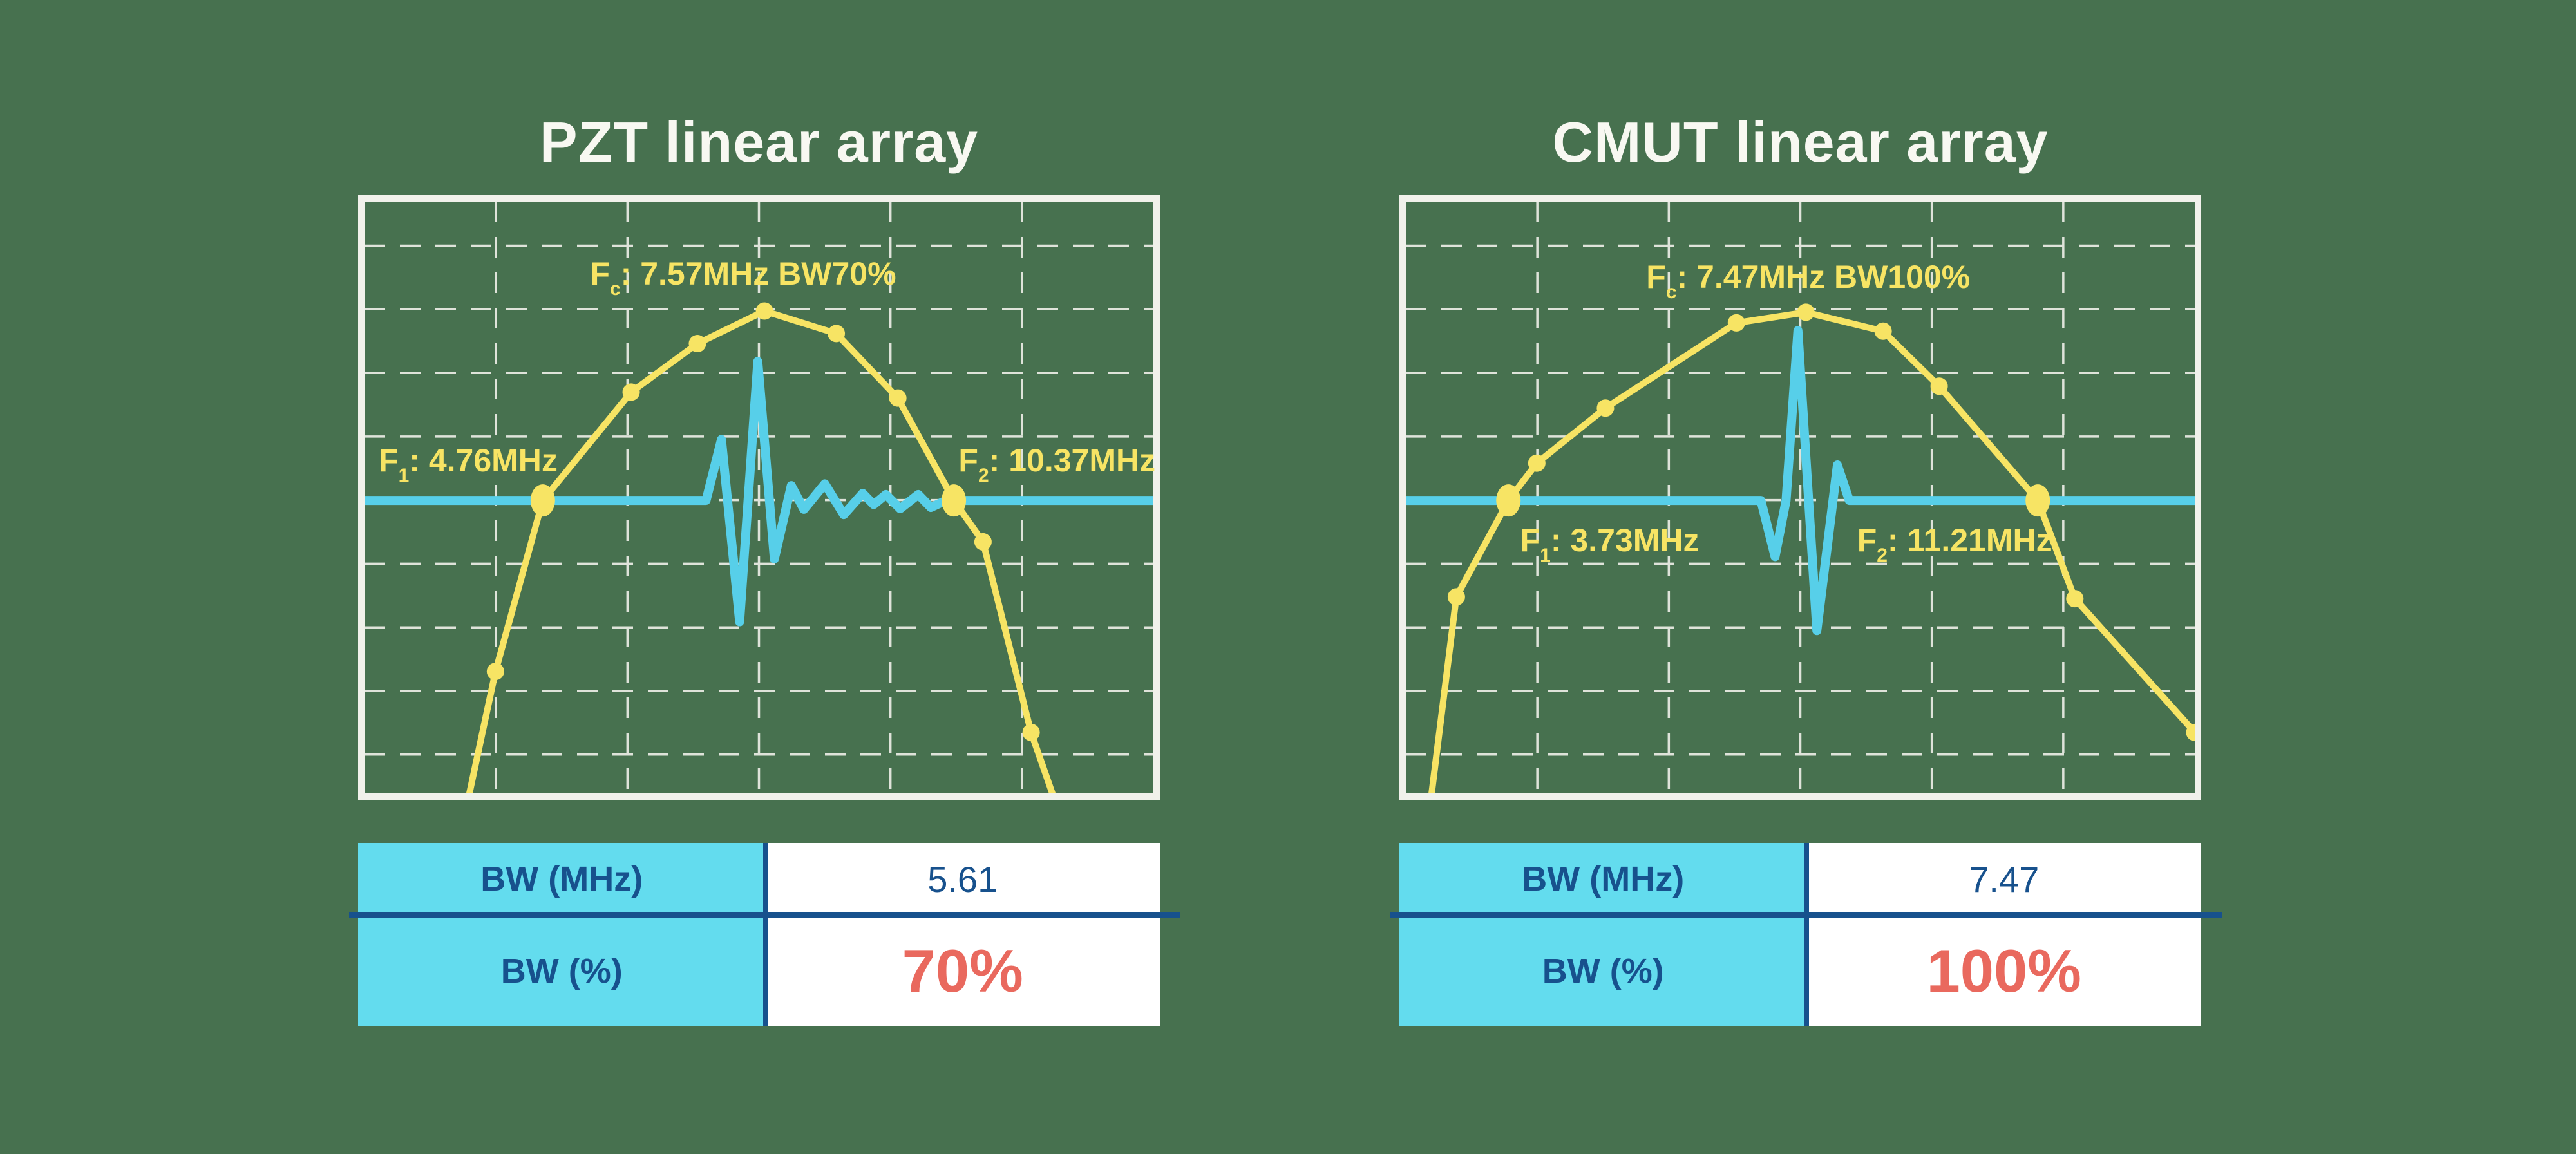  What do you see at coordinates (1801, 142) in the screenshot?
I see `page-title-cmut: CMUT linear array` at bounding box center [1801, 142].